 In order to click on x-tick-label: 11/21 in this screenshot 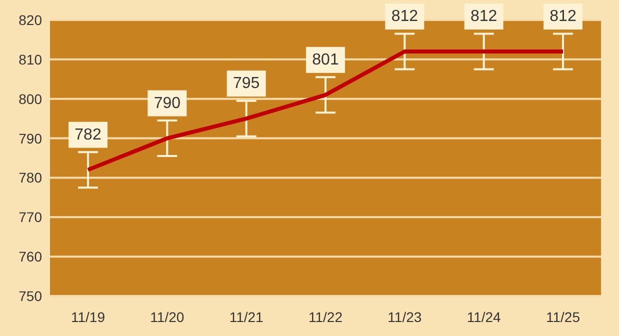, I will do `click(246, 316)`.